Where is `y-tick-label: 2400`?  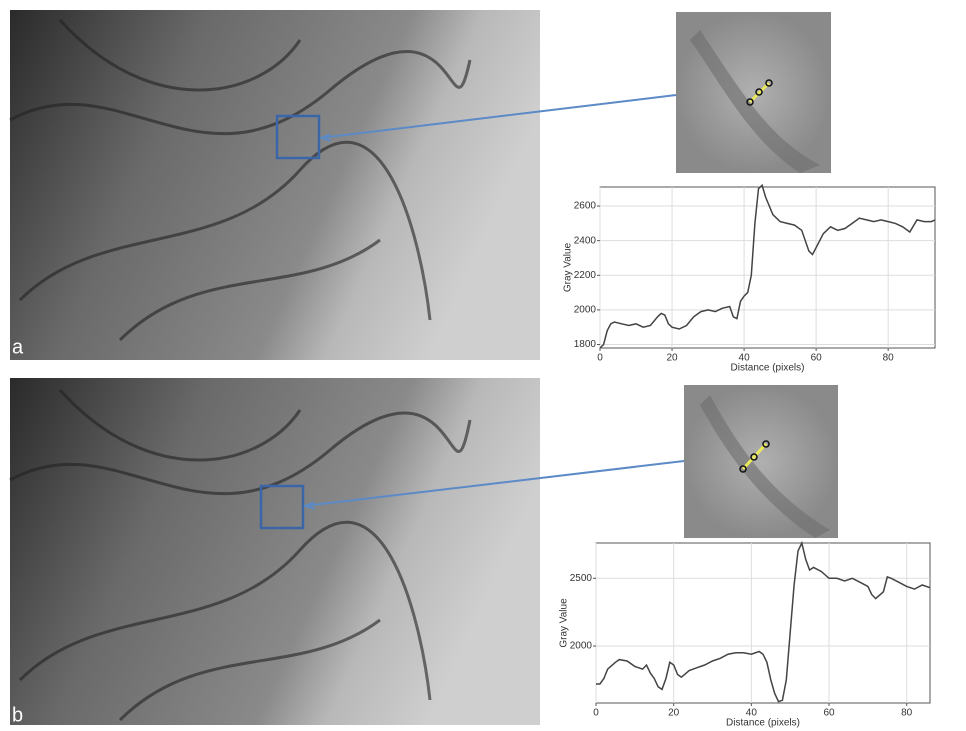
y-tick-label: 2400 is located at coordinates (585, 240).